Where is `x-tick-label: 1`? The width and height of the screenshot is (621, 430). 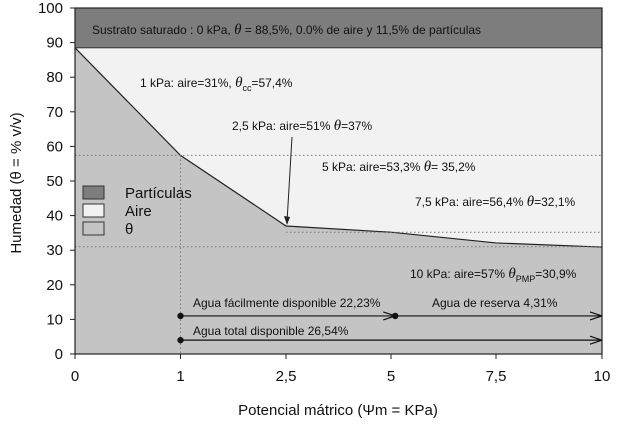 x-tick-label: 1 is located at coordinates (180, 376).